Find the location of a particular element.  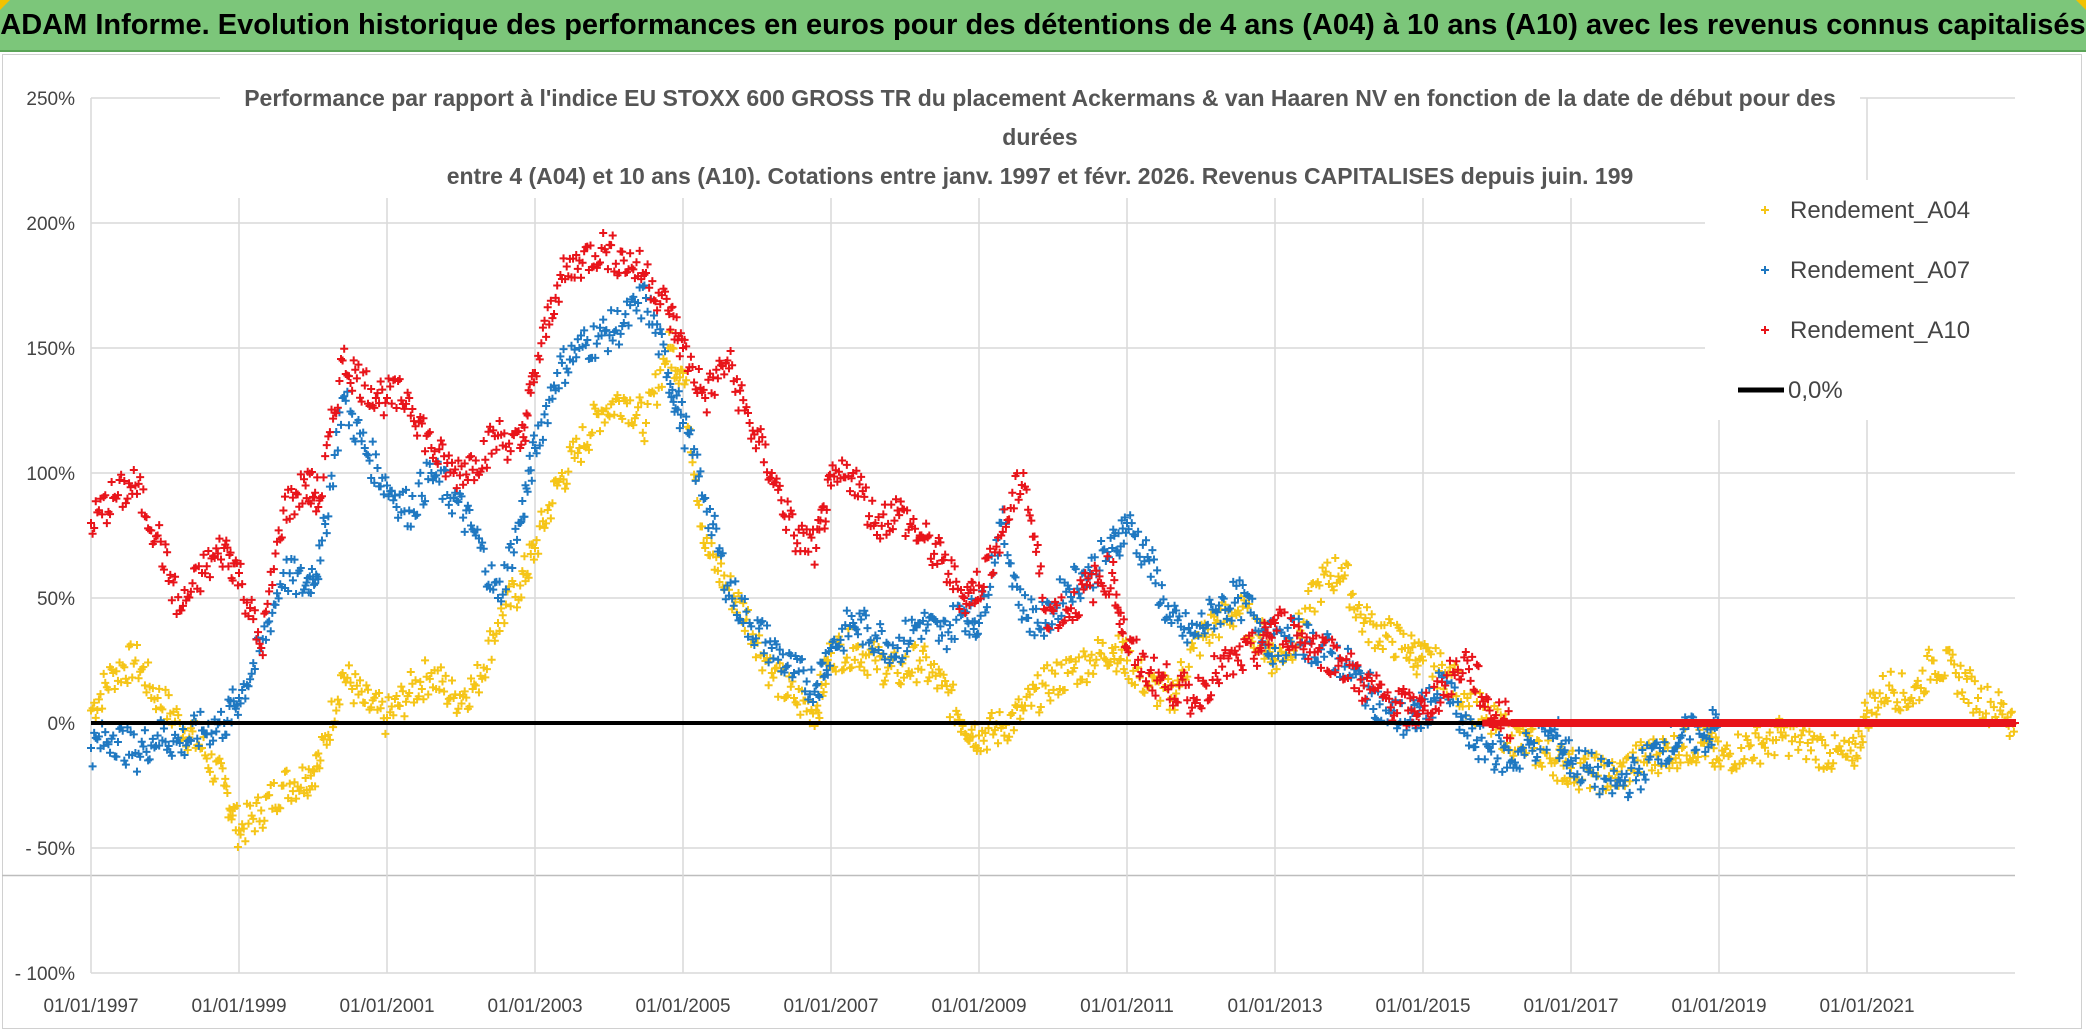

x-tick-label: 01/01/2017 is located at coordinates (1570, 1006).